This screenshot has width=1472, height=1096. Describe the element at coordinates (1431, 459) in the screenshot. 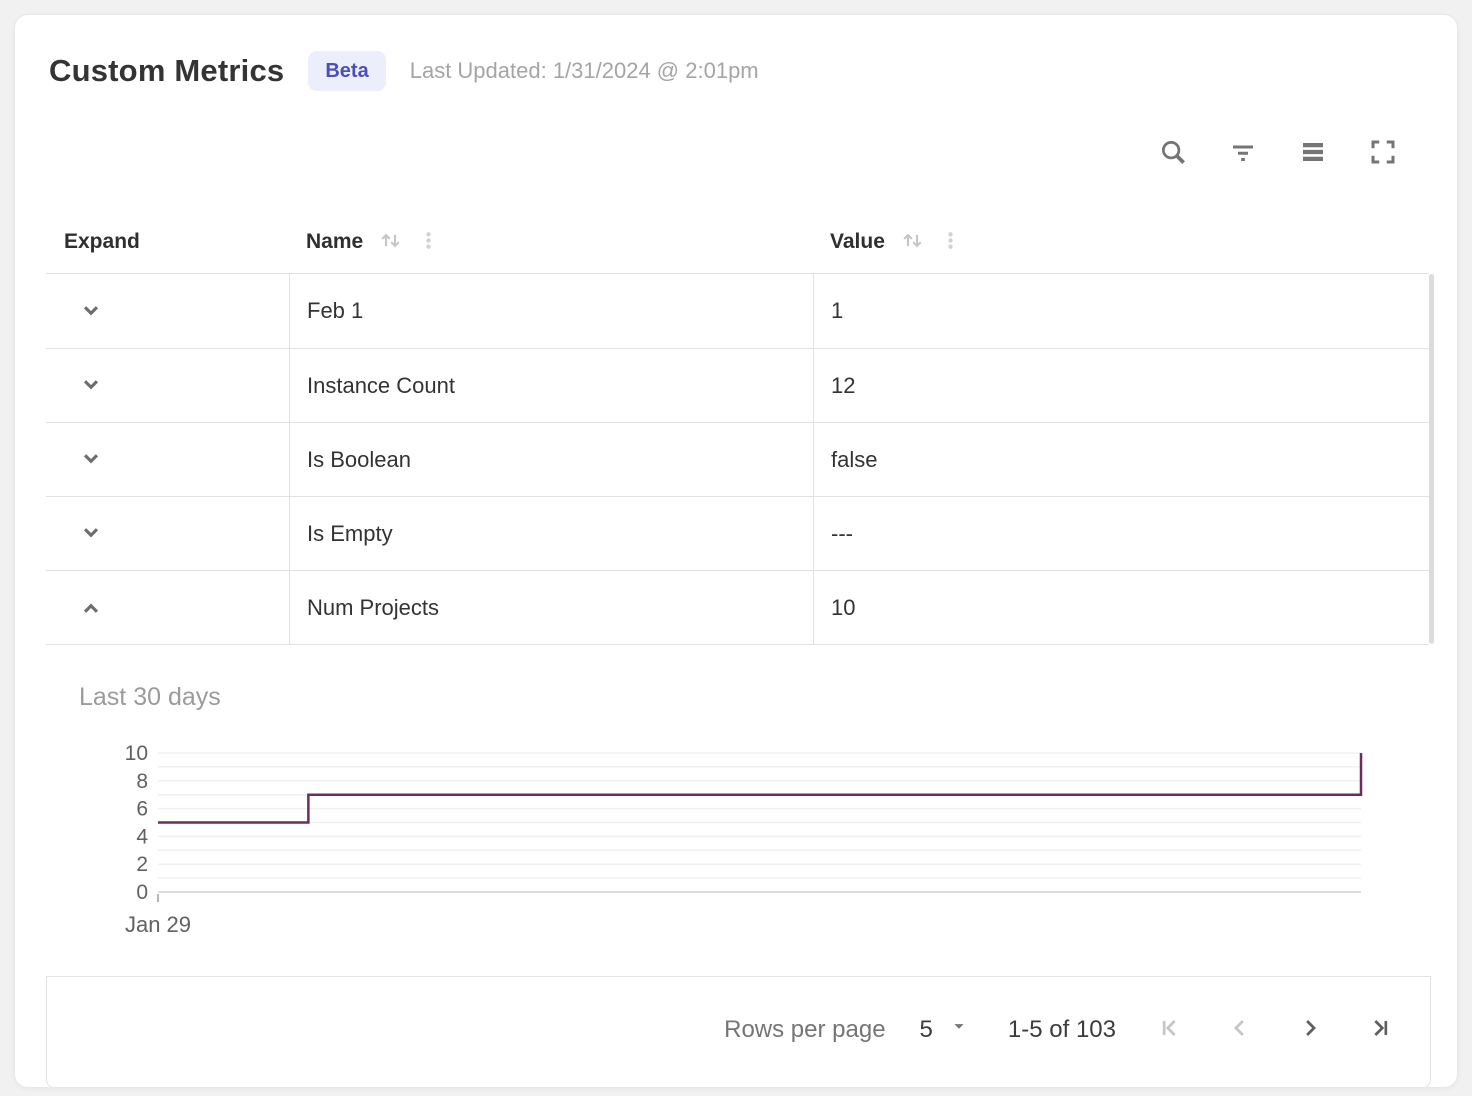

I see `vertical-scrollbar` at that location.